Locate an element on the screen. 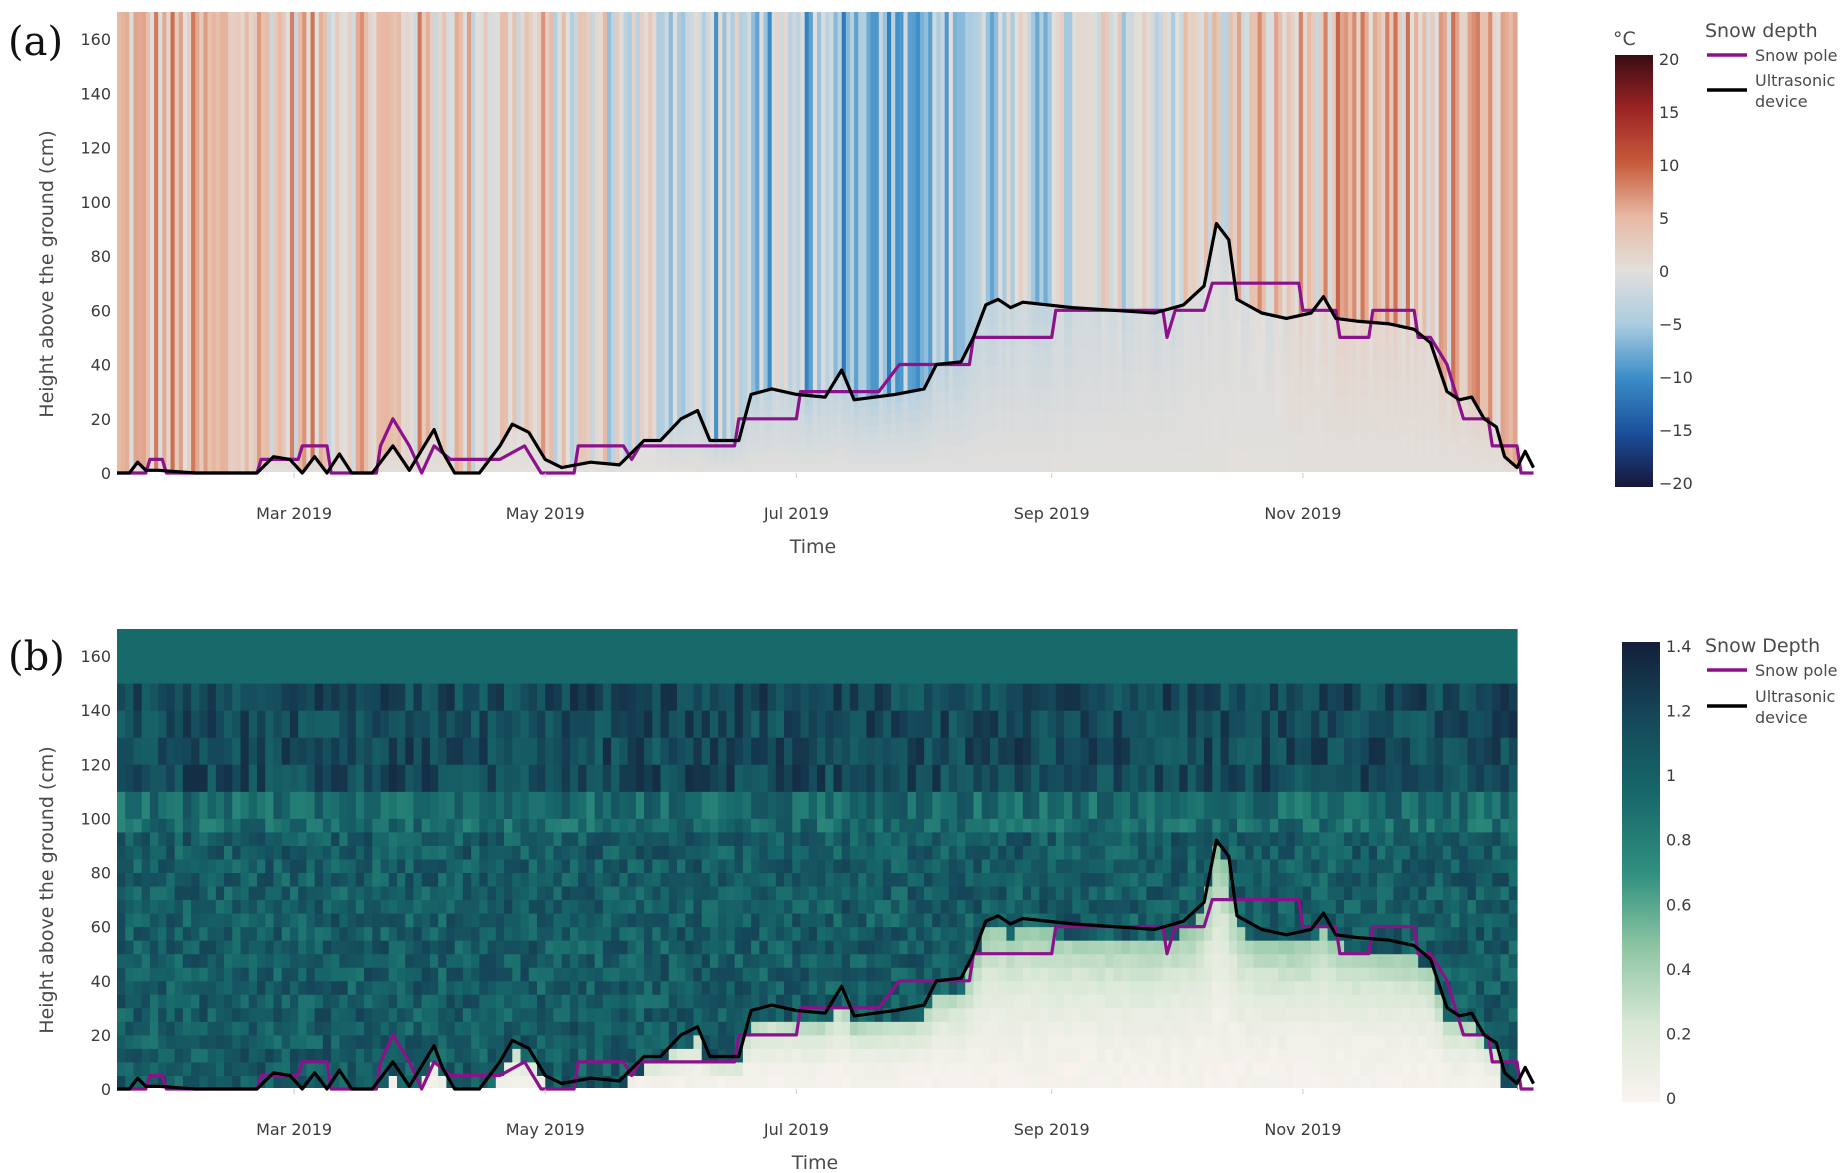 This screenshot has width=1844, height=1173. legend-label-ultrasonic-a-line2: device is located at coordinates (1781, 101).